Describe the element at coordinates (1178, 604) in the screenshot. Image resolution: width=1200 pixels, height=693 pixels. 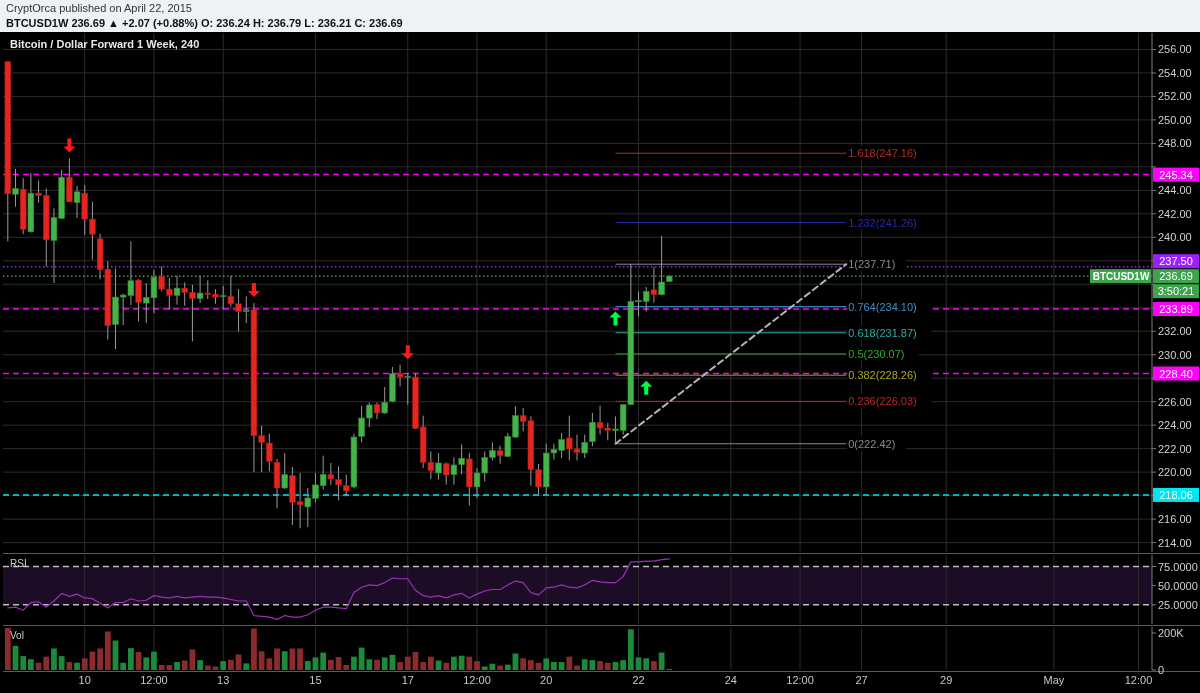
I see `y-tick-label: 25.0000` at that location.